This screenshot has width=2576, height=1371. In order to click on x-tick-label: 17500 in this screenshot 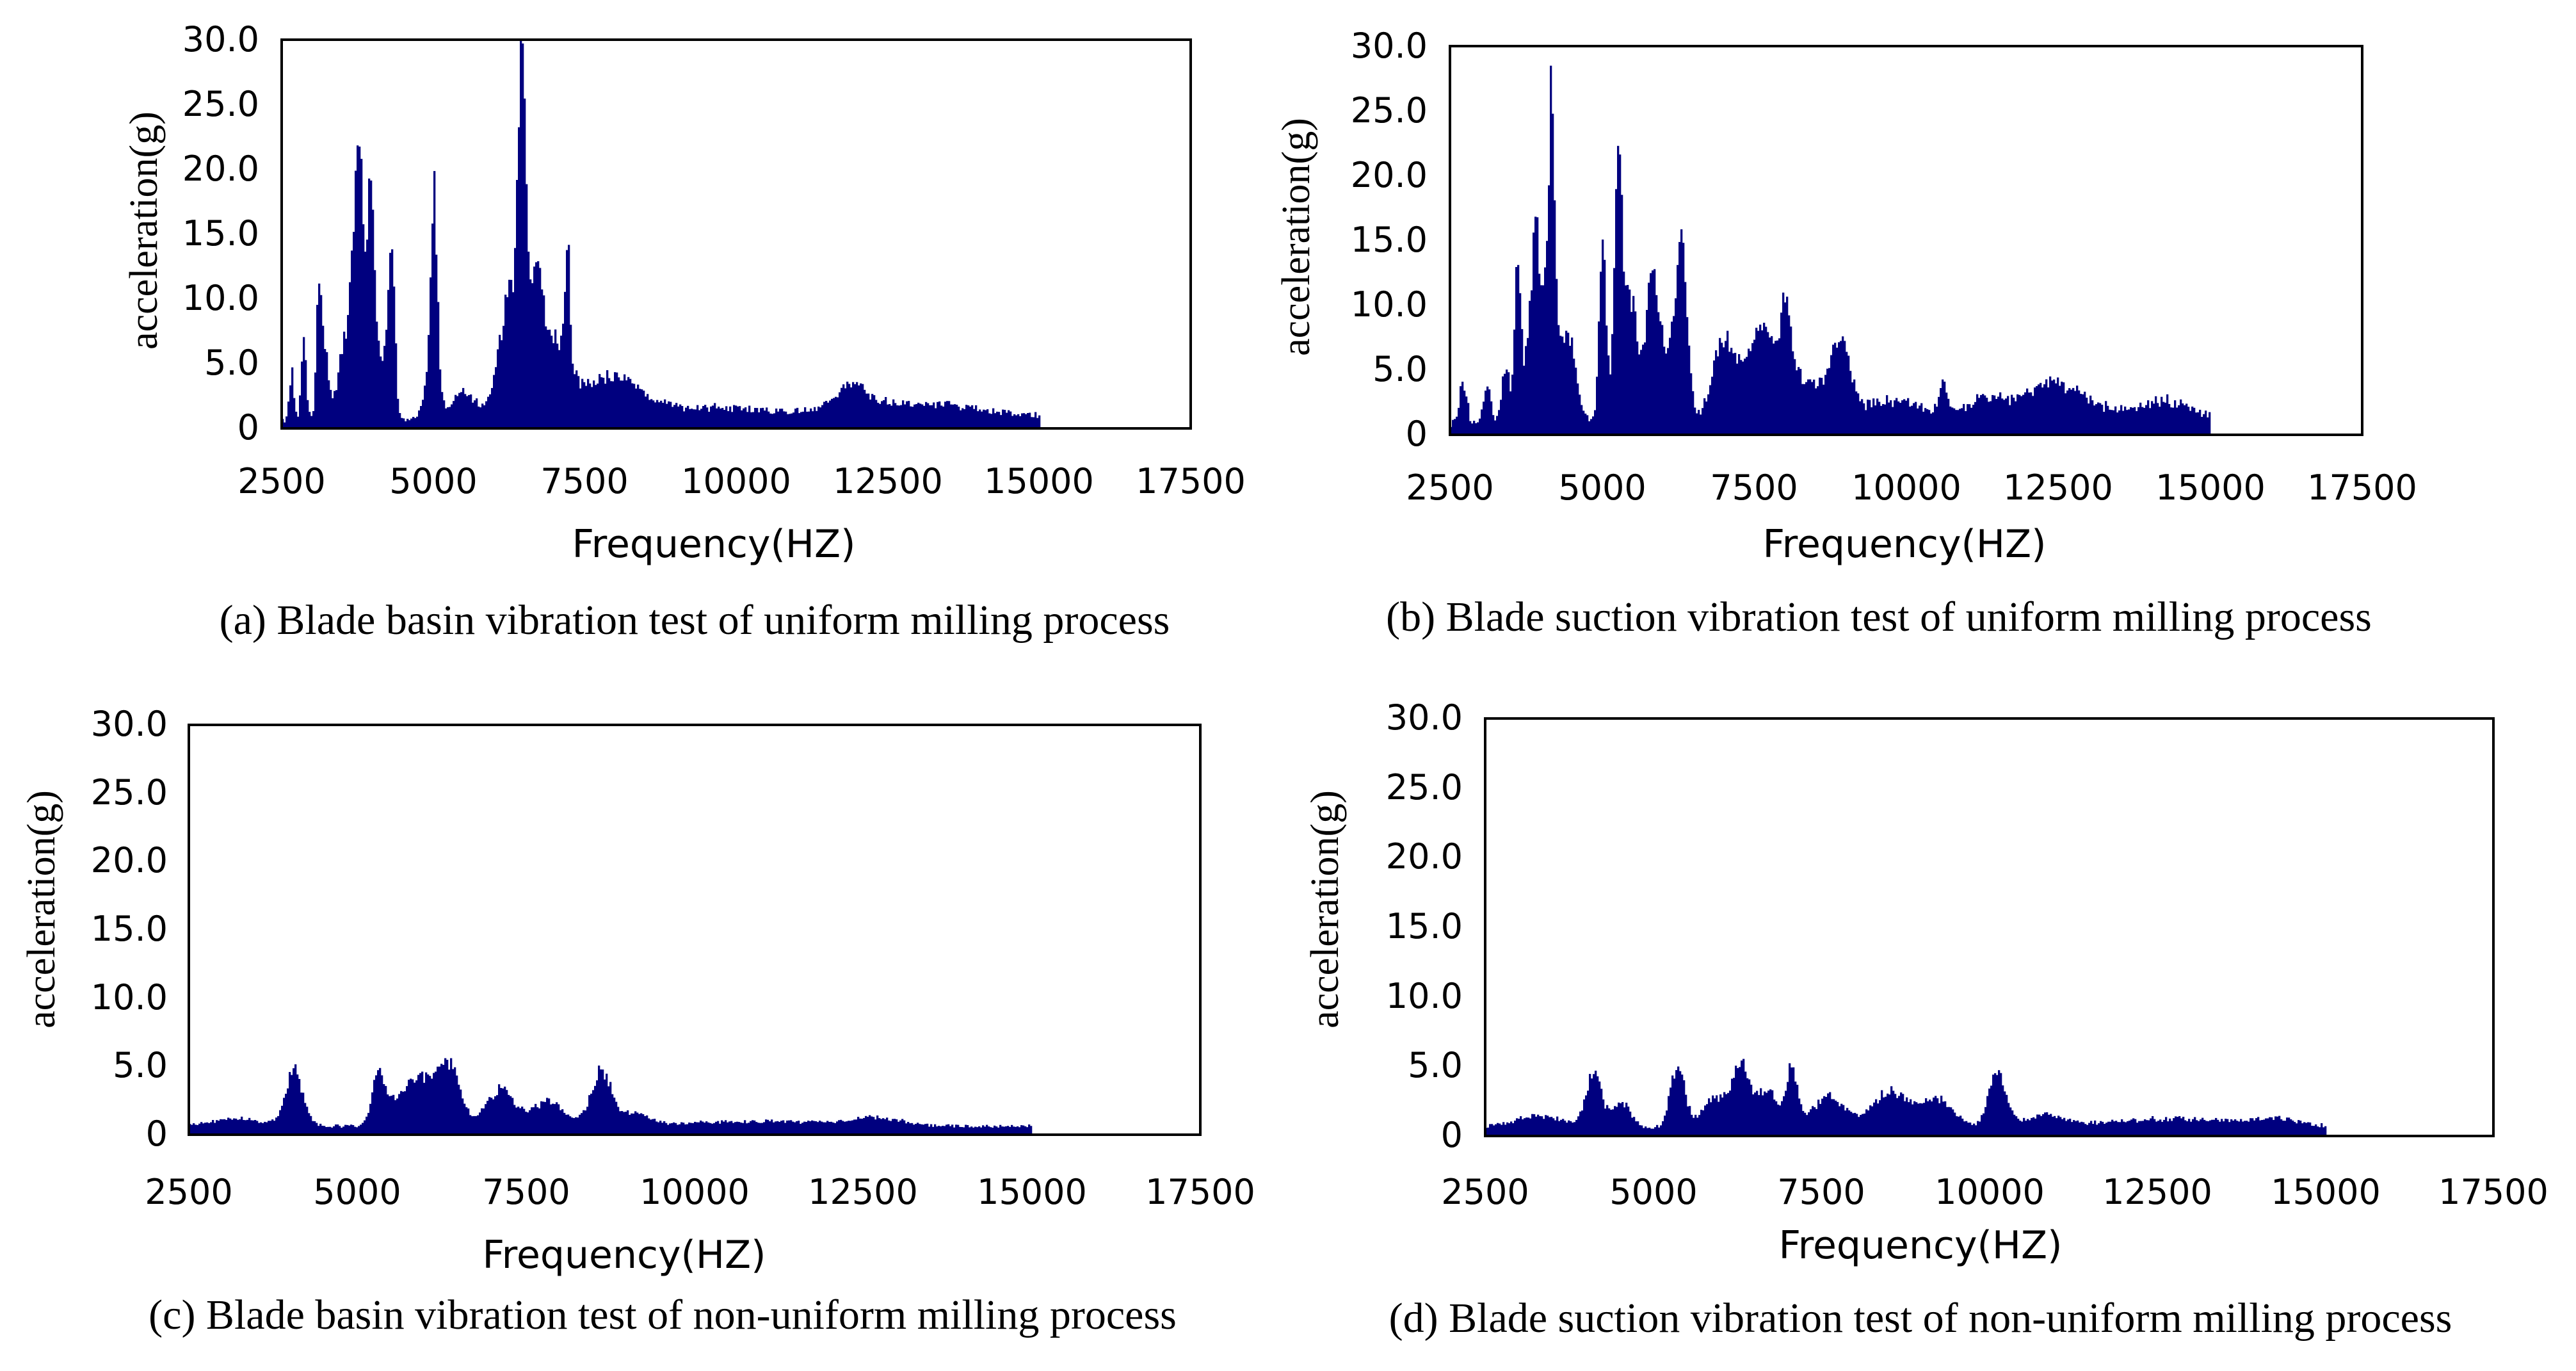, I will do `click(2493, 1192)`.